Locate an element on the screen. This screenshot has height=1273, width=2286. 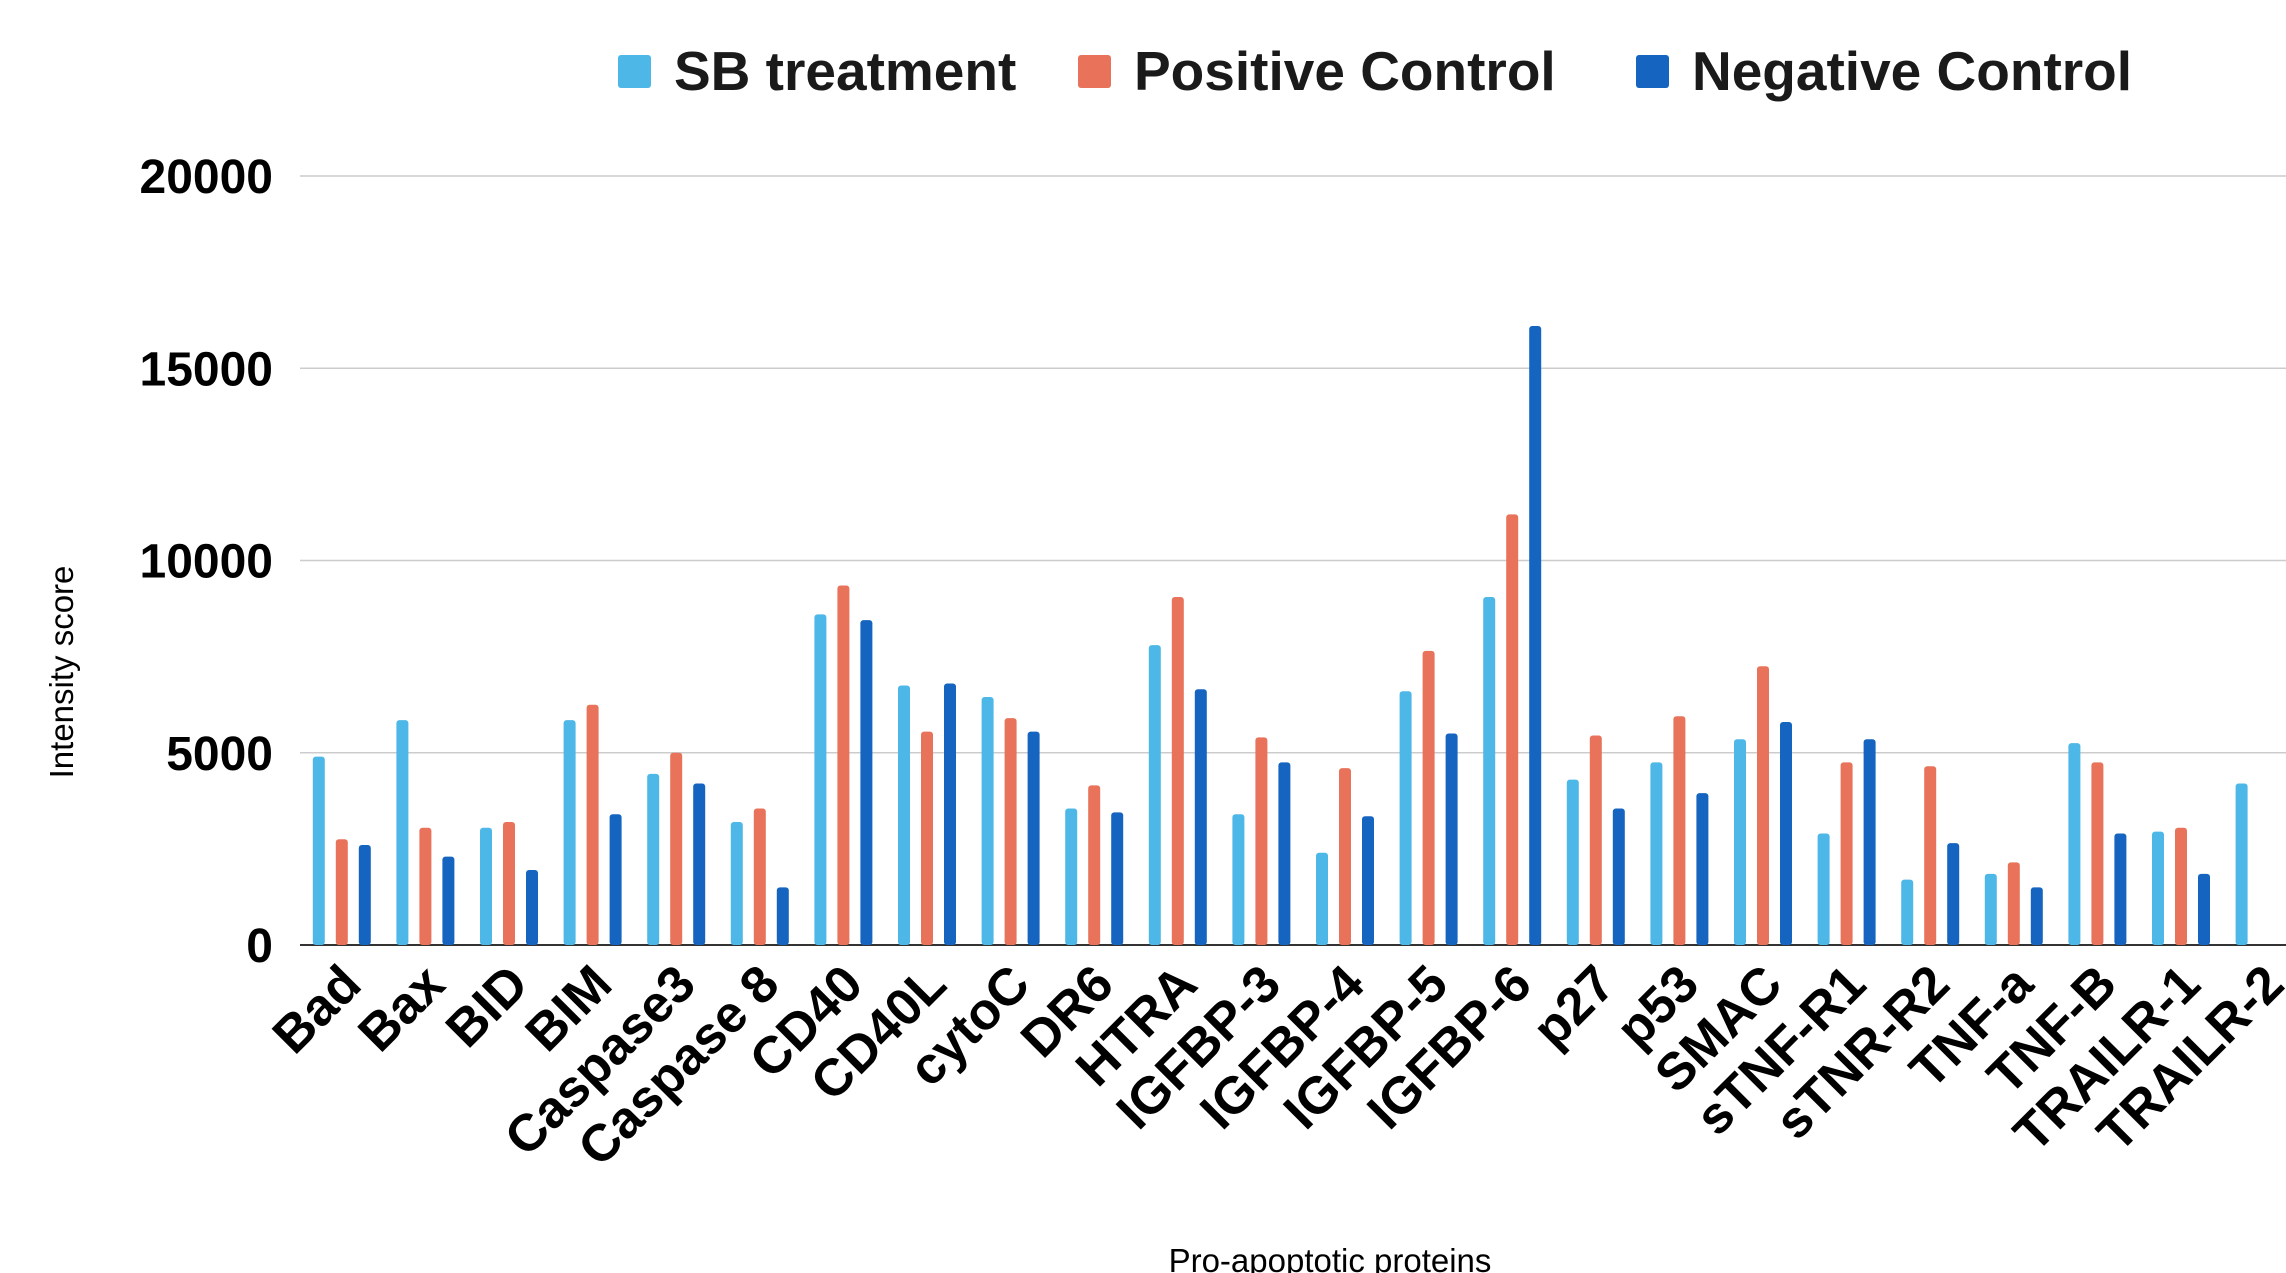
y-tick-label: 10000 is located at coordinates (206, 562).